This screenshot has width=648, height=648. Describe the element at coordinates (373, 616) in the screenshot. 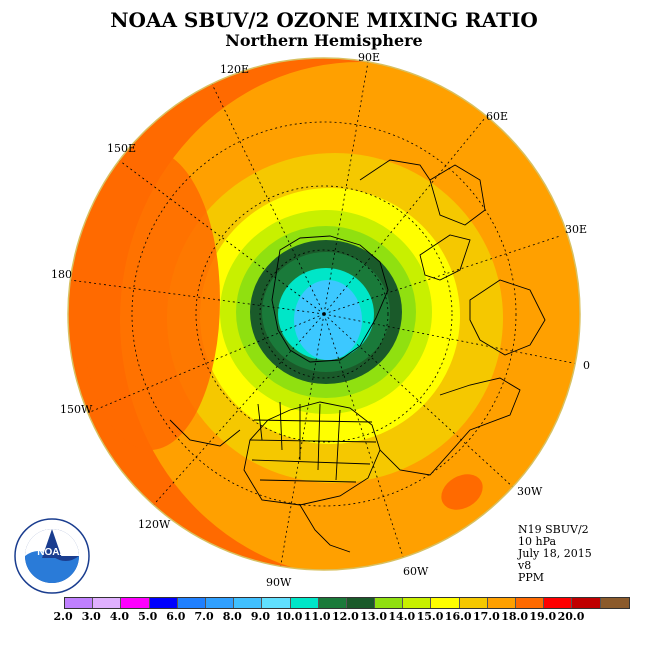

I see `colorbar-tick-label: 13.0` at that location.